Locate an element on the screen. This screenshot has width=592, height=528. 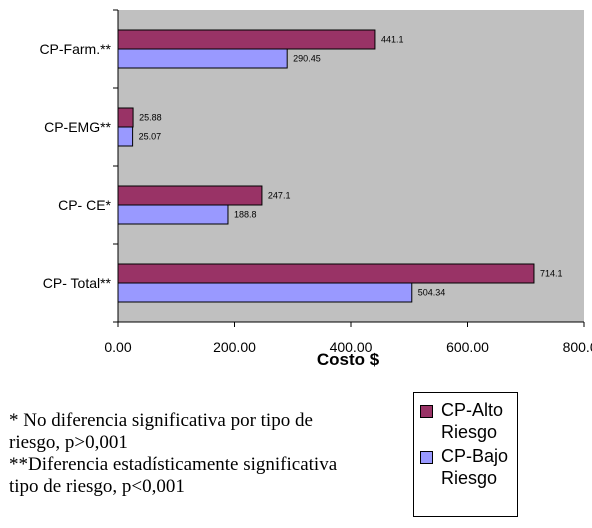
x-axis-title: Costo $ is located at coordinates (348, 359).